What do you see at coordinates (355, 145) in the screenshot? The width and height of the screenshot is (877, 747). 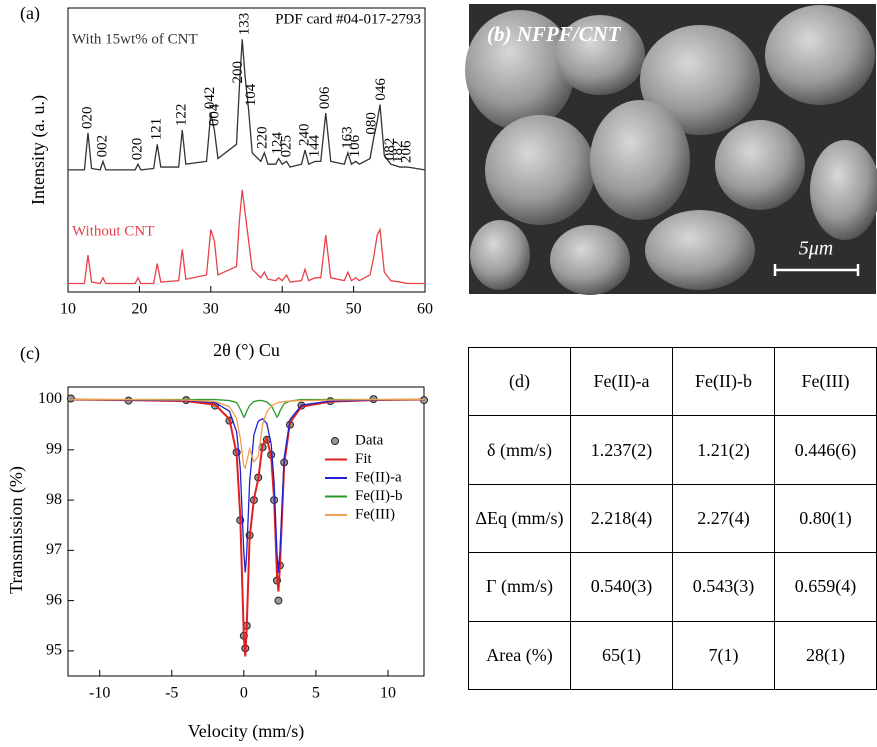 I see `peak-label: 106` at bounding box center [355, 145].